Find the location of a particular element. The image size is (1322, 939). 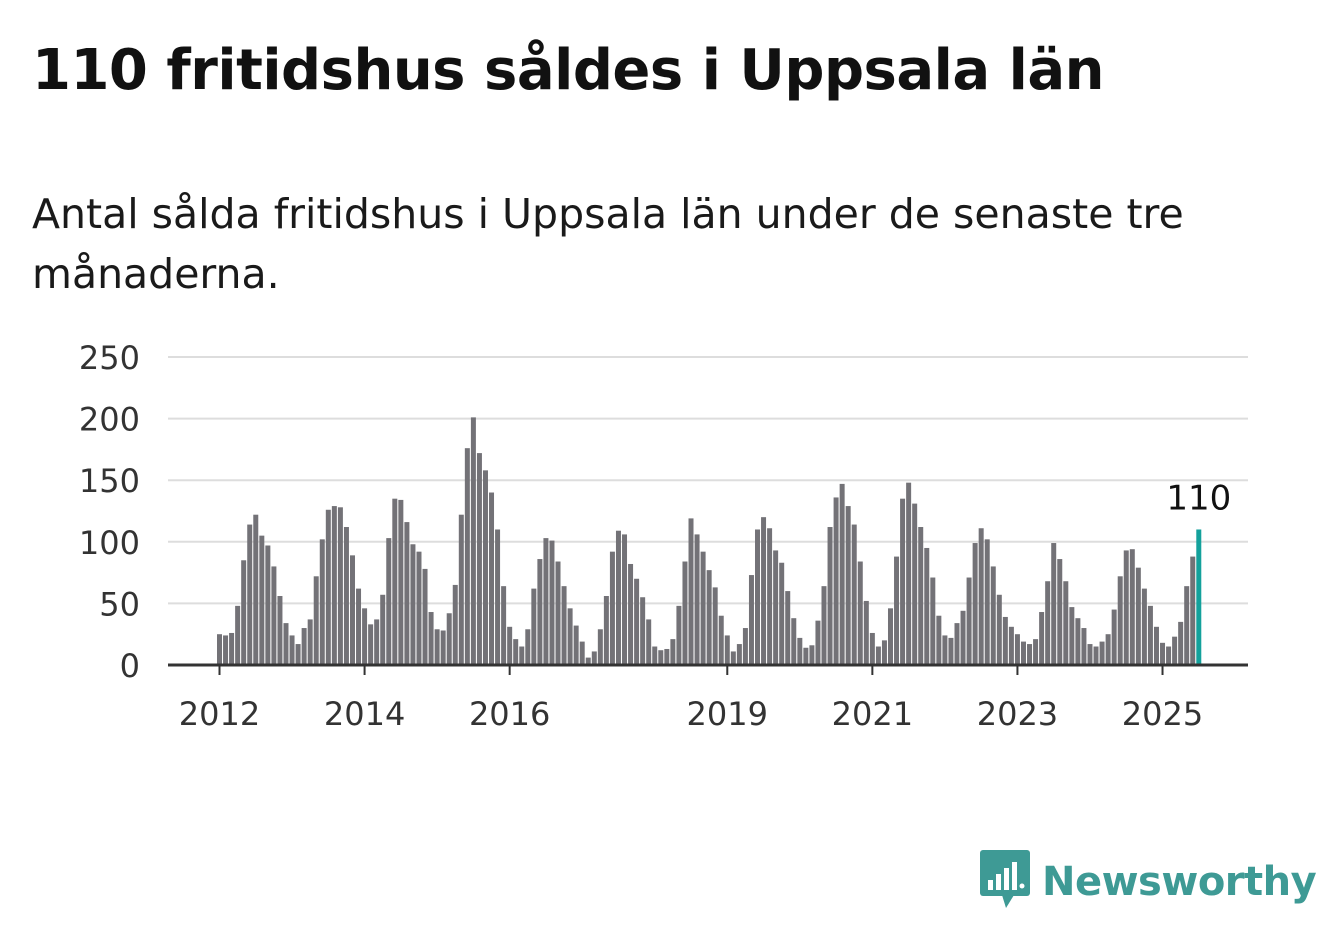

x-tick-label: 2014 is located at coordinates (364, 714).